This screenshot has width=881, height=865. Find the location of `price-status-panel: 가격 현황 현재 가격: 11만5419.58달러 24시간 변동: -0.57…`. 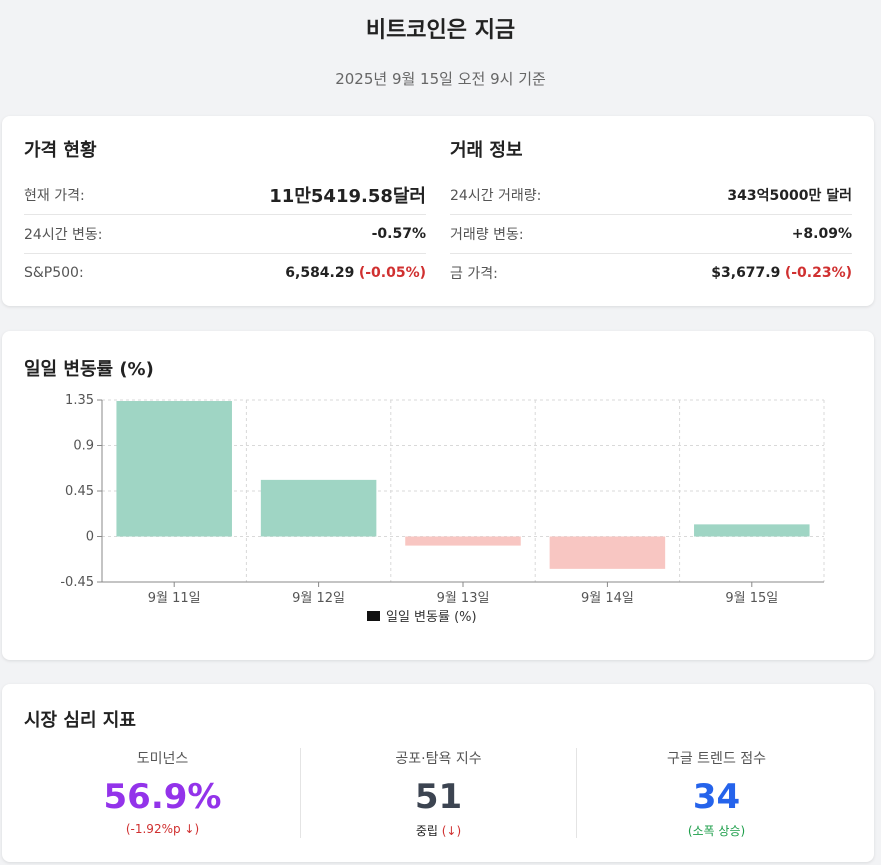

price-status-panel: 가격 현황 현재 가격: 11만5419.58달러 24시간 변동: -0.57… is located at coordinates (225, 215).